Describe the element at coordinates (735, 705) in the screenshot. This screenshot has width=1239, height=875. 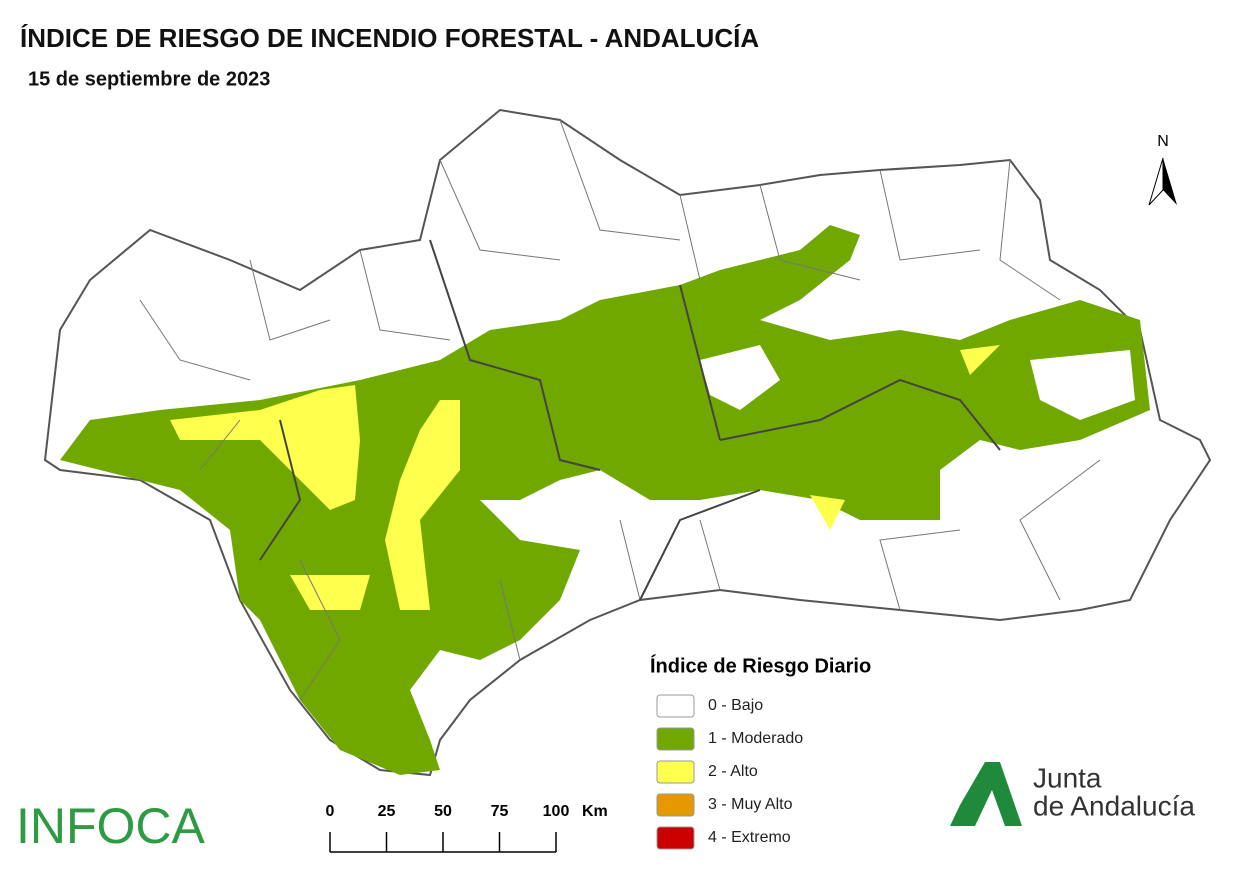
I see `legend-label: 0 - Bajo` at that location.